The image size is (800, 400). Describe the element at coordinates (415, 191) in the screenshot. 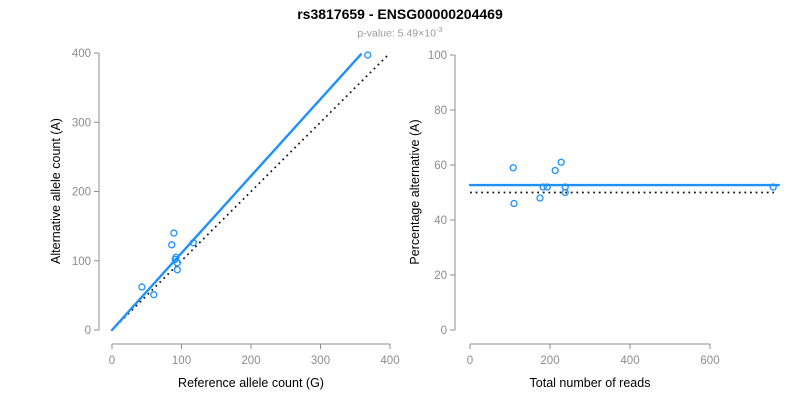

I see `y-axis-label-right: Percentage alternative (A)` at that location.